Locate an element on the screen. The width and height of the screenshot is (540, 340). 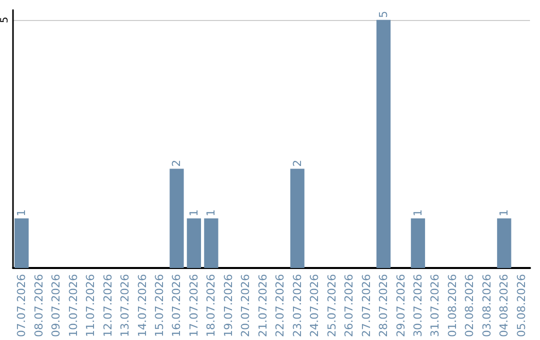
x-tick-label: 04.08.2026 is located at coordinates (504, 306).